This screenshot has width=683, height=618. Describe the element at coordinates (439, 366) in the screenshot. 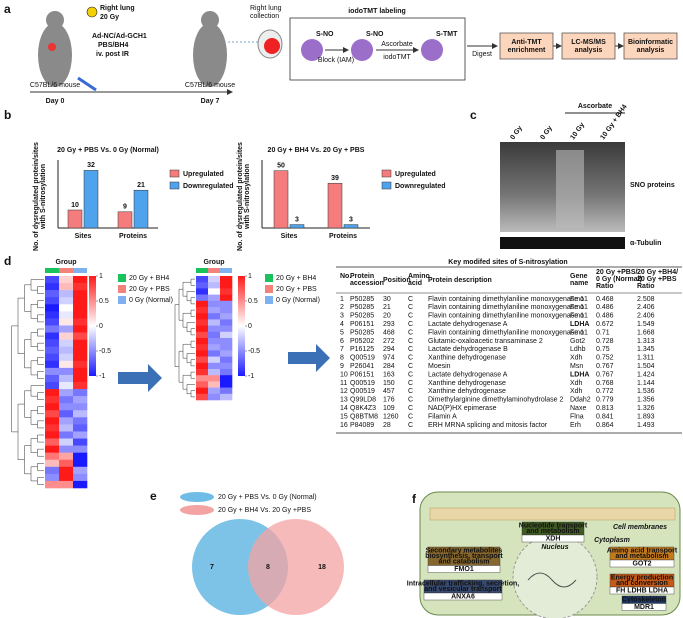

I see `table-cell: Moesin` at that location.